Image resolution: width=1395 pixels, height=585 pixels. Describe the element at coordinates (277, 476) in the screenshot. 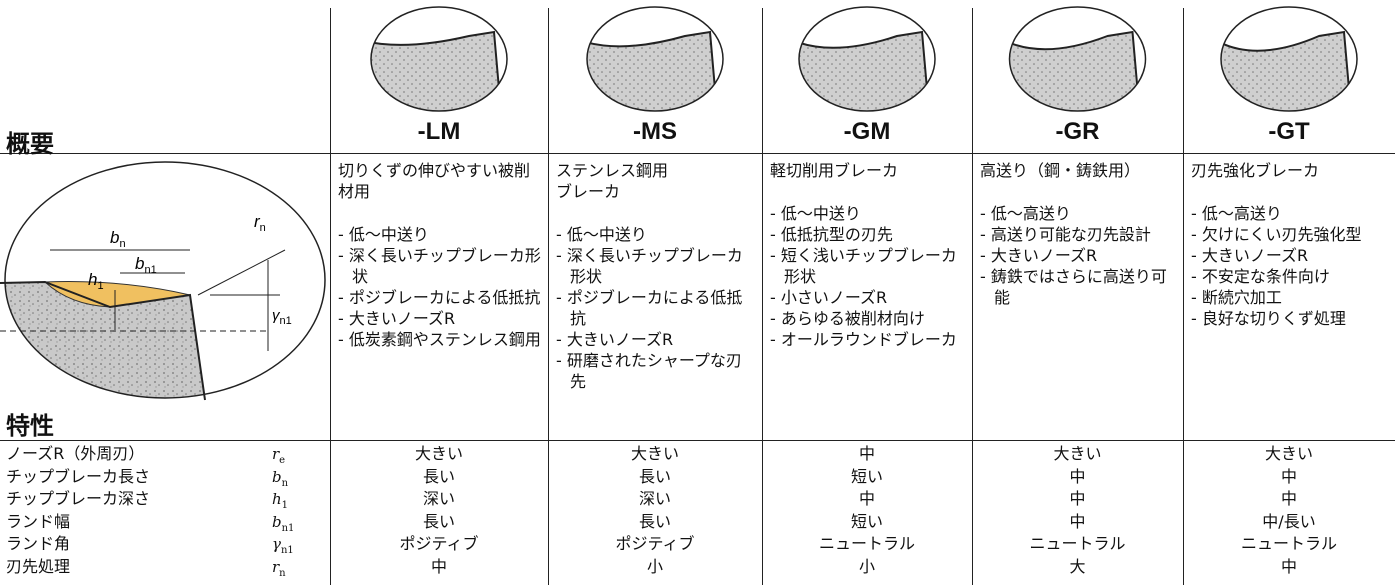

I see `symbol-text: b` at that location.